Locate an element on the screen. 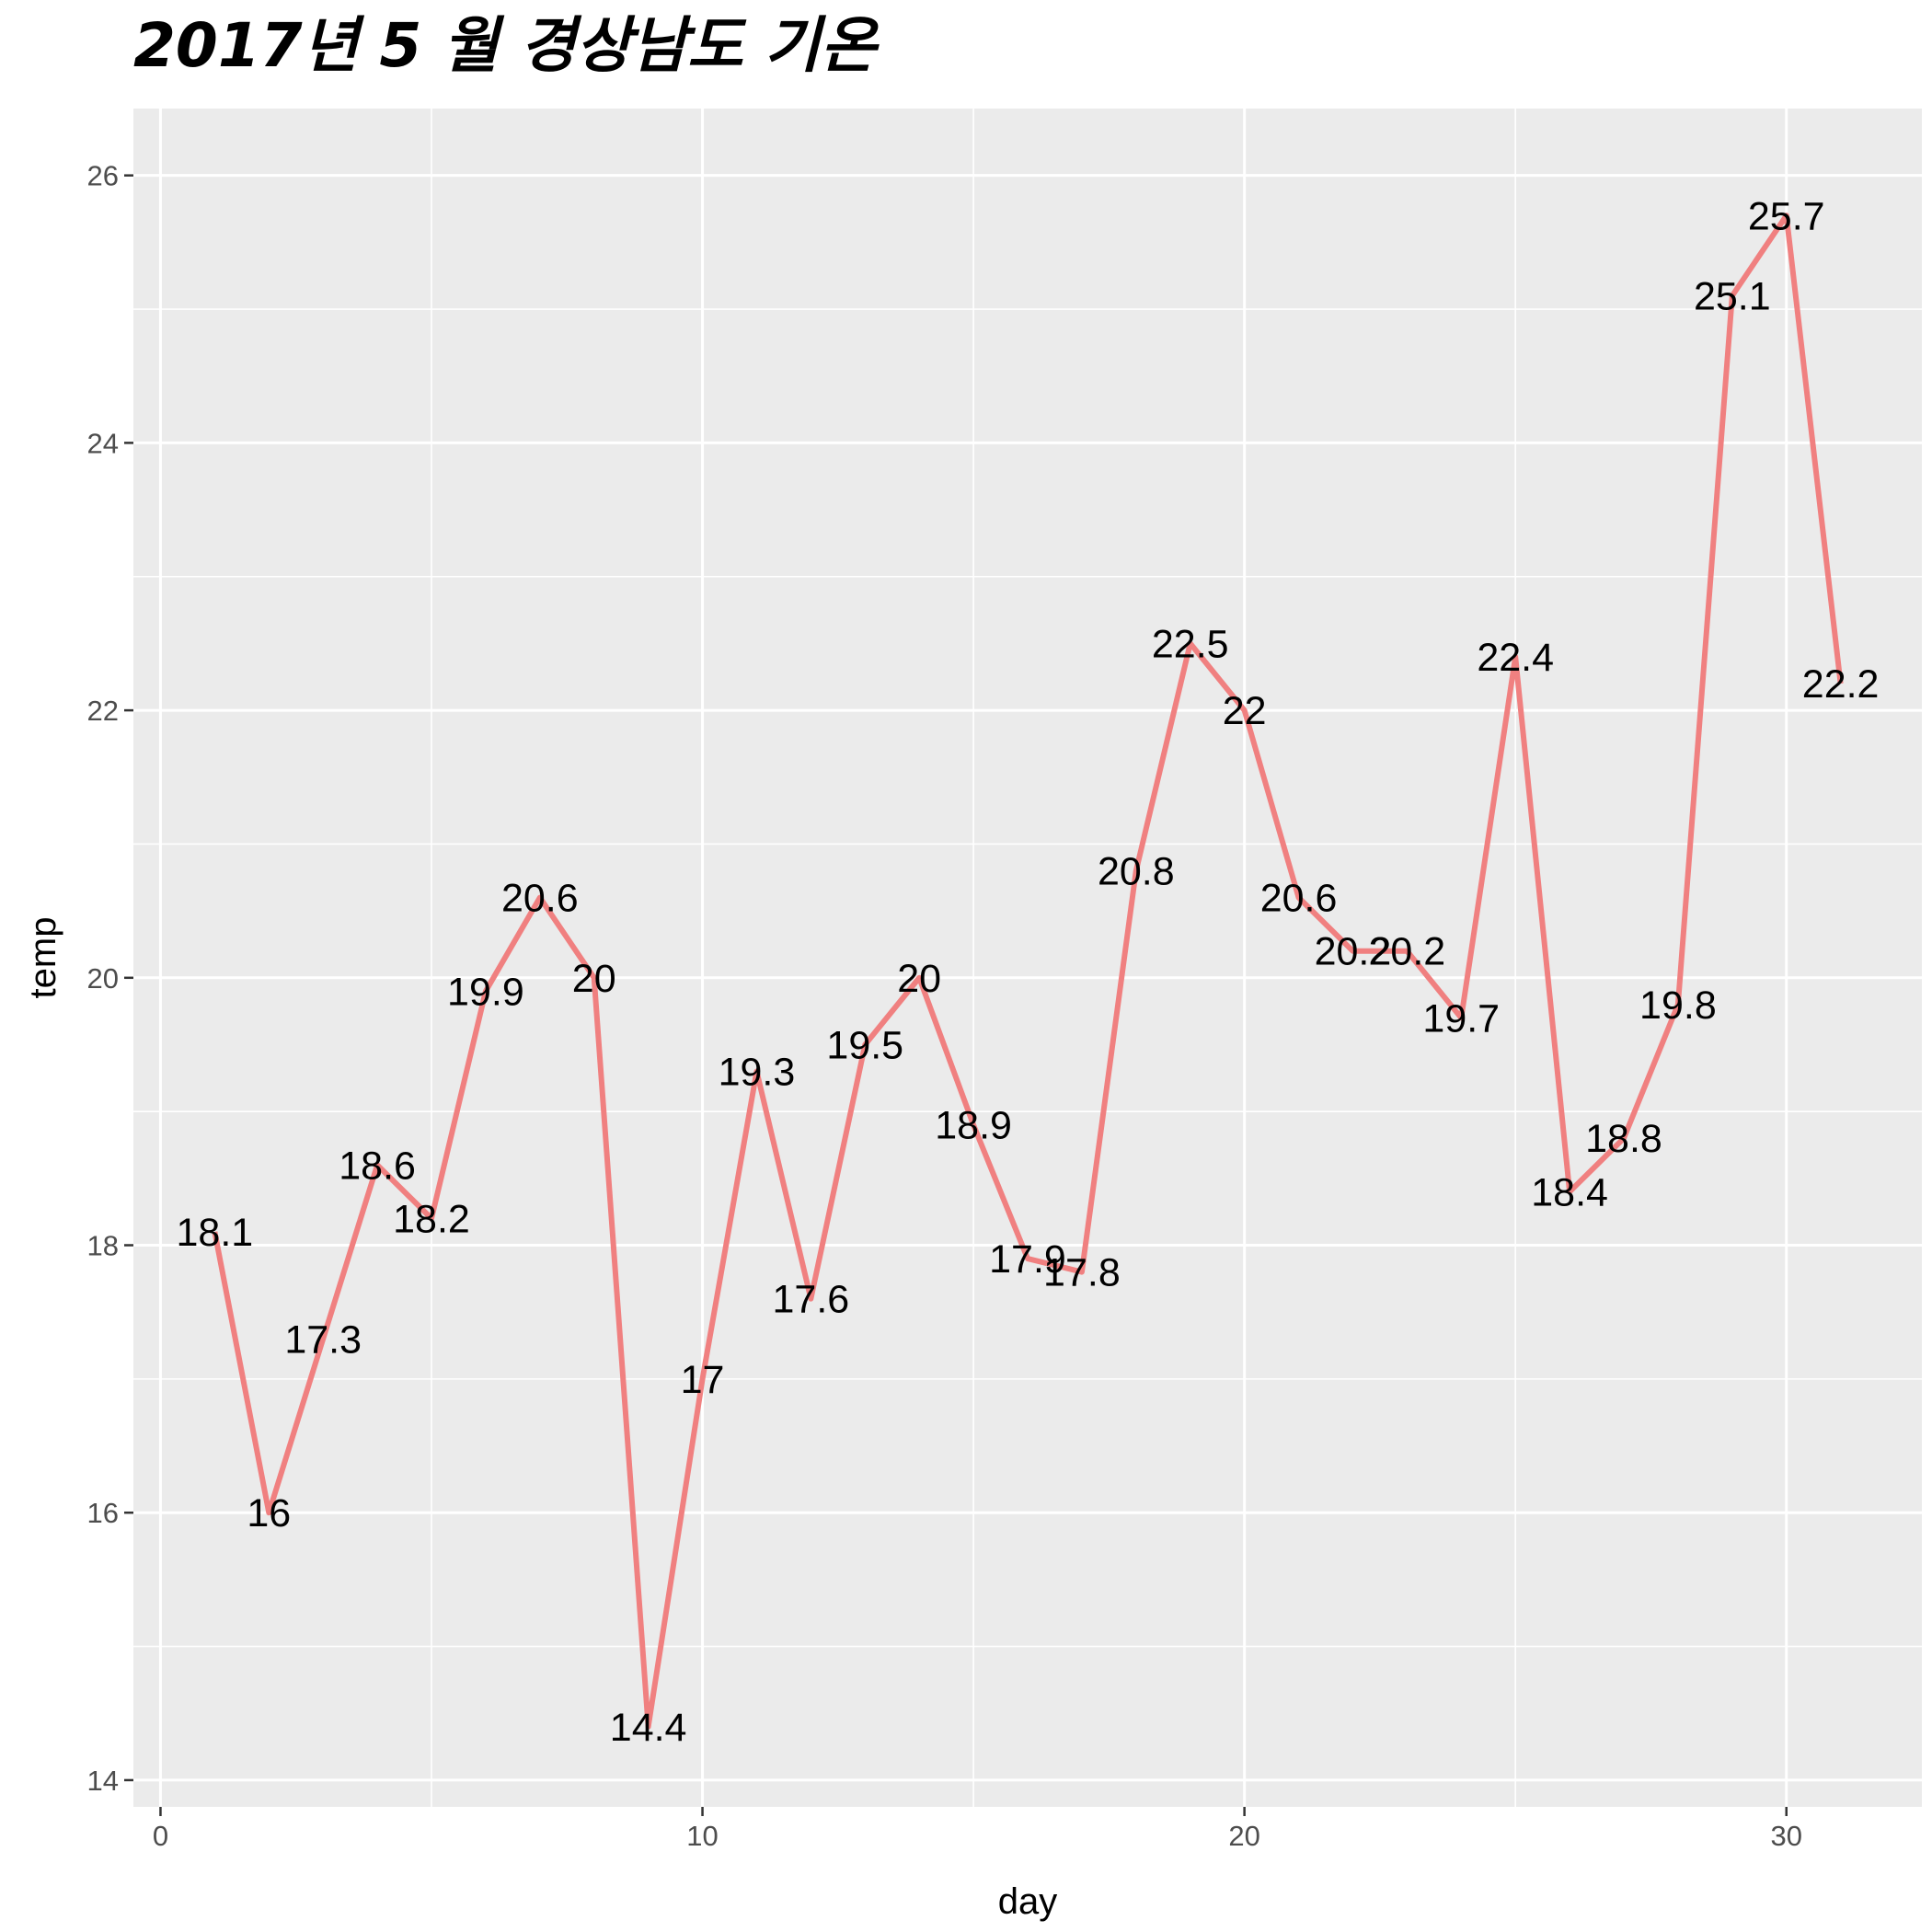 Image resolution: width=1932 pixels, height=1932 pixels. data-label: 19.7 is located at coordinates (1461, 1018).